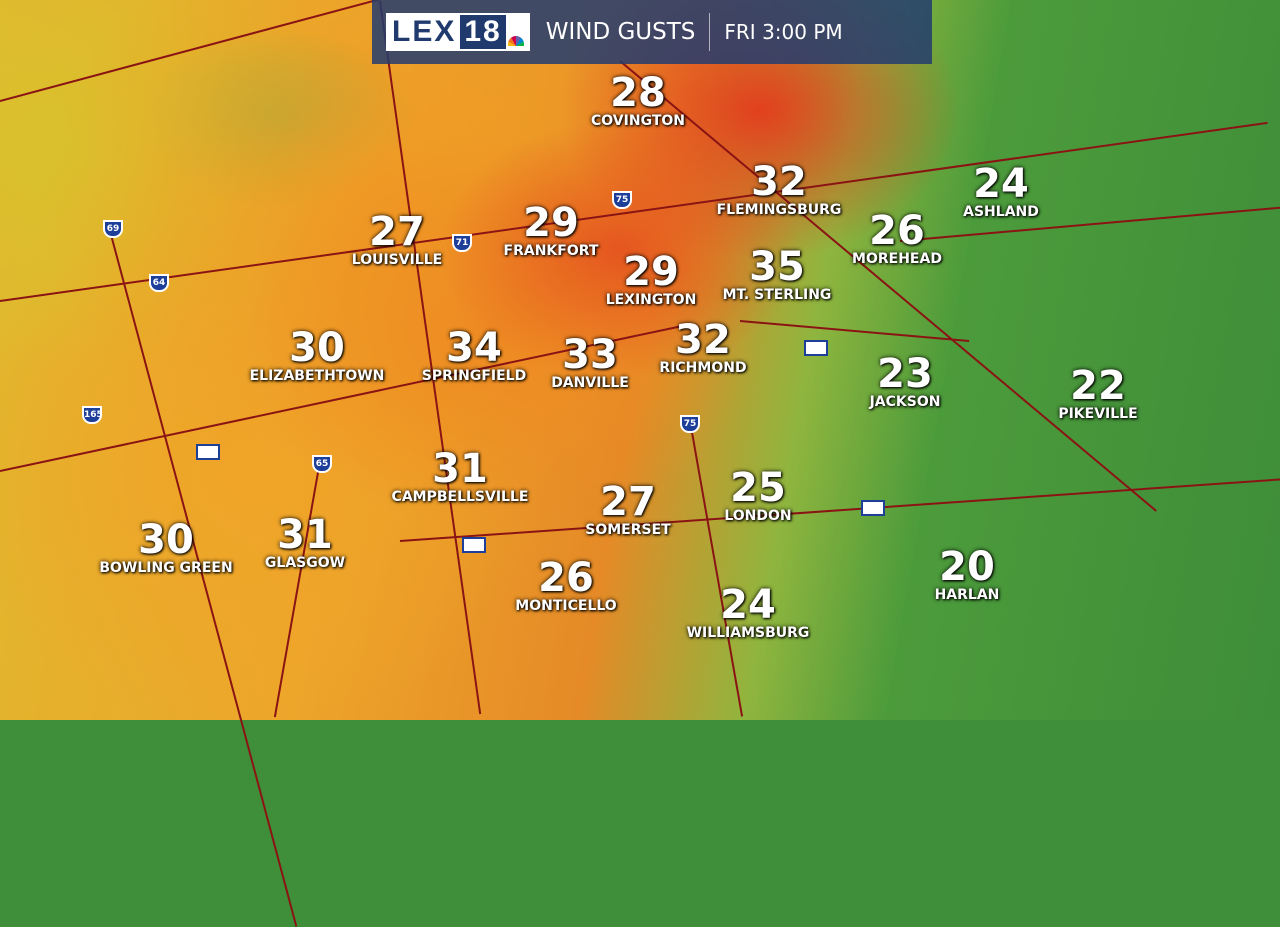 This screenshot has height=927, width=1280. I want to click on city-label: 30 ELIZABETHTOWN, so click(317, 356).